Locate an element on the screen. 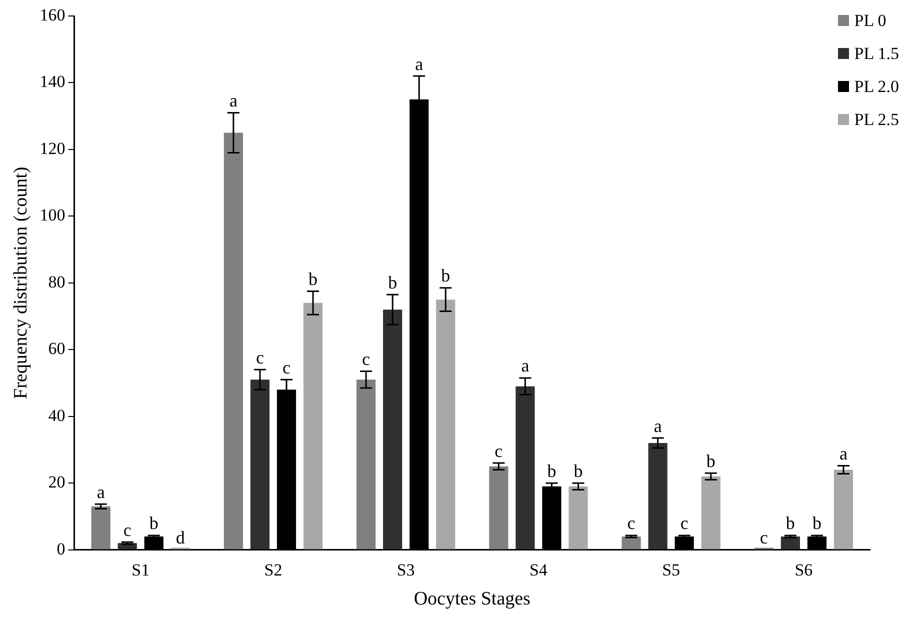 The image size is (905, 619). legend-label: PL 0 is located at coordinates (870, 20).